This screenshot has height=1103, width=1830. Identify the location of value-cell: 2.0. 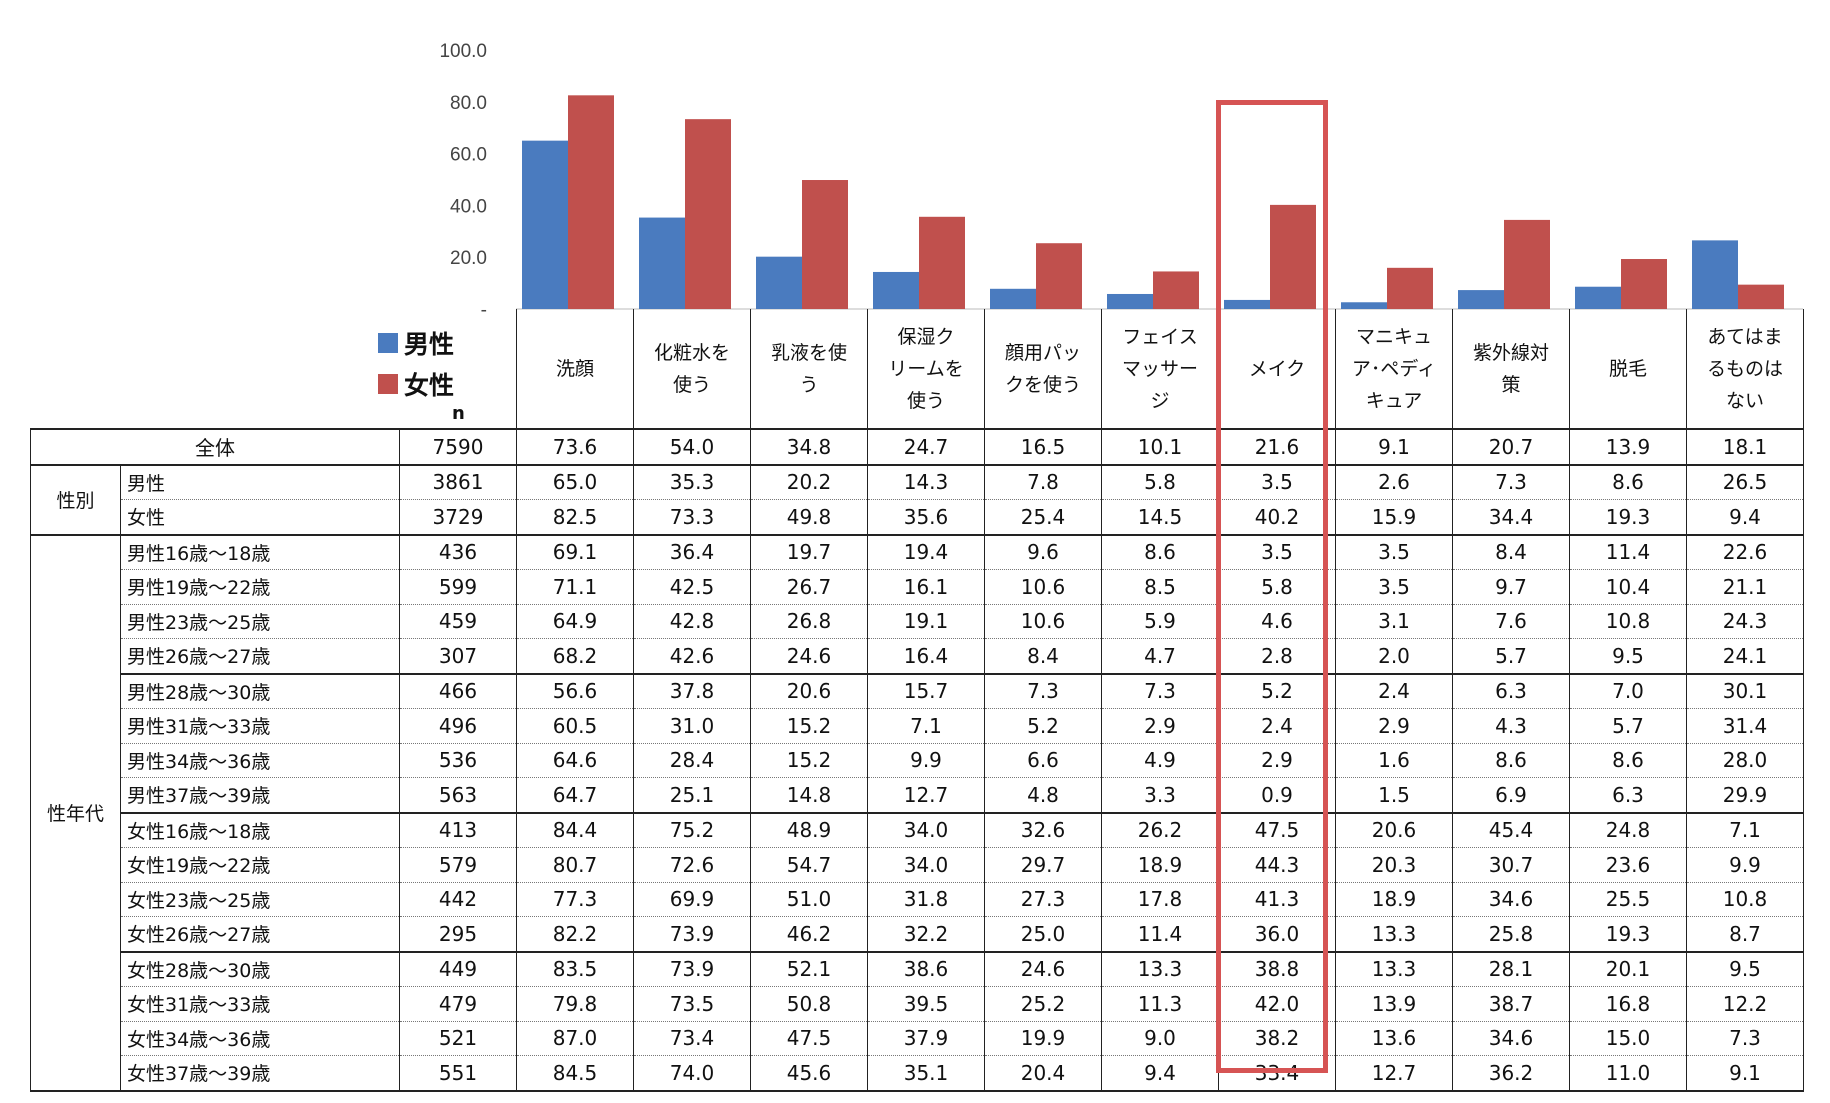
(1394, 656).